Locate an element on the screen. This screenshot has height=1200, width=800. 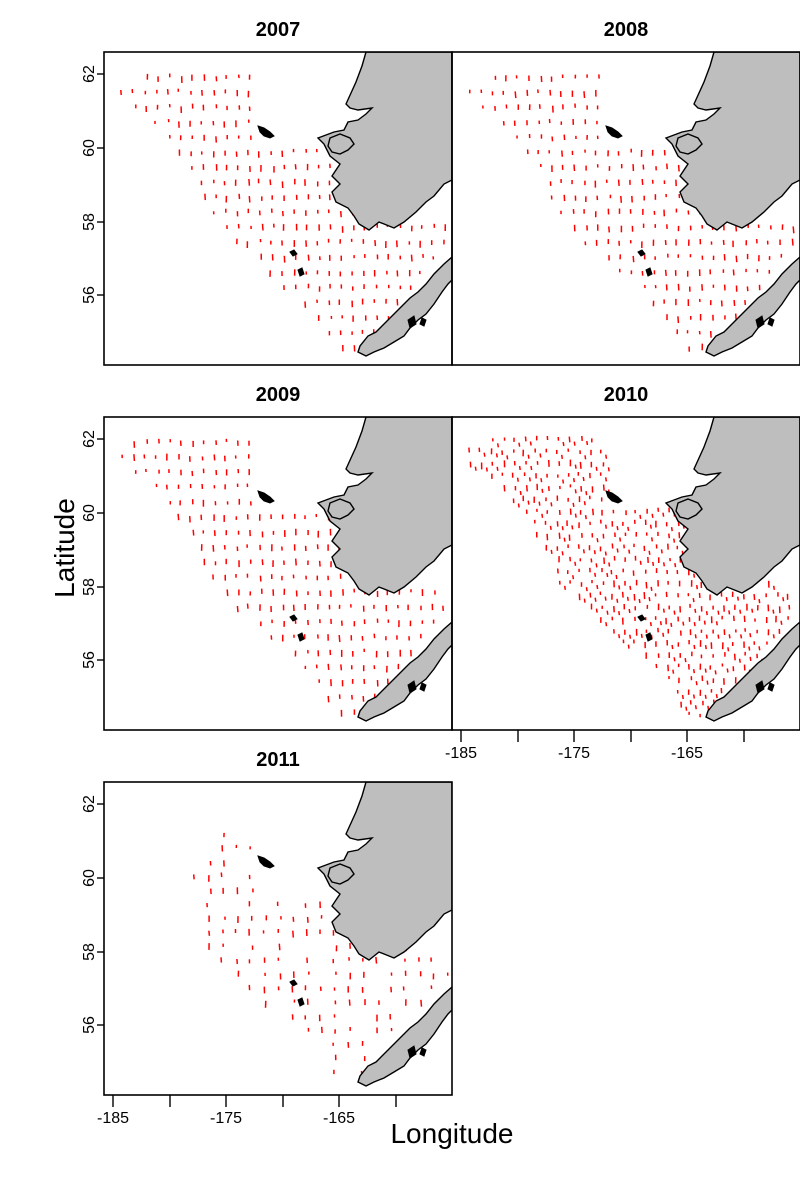
panel-frame is located at coordinates (625, 573).